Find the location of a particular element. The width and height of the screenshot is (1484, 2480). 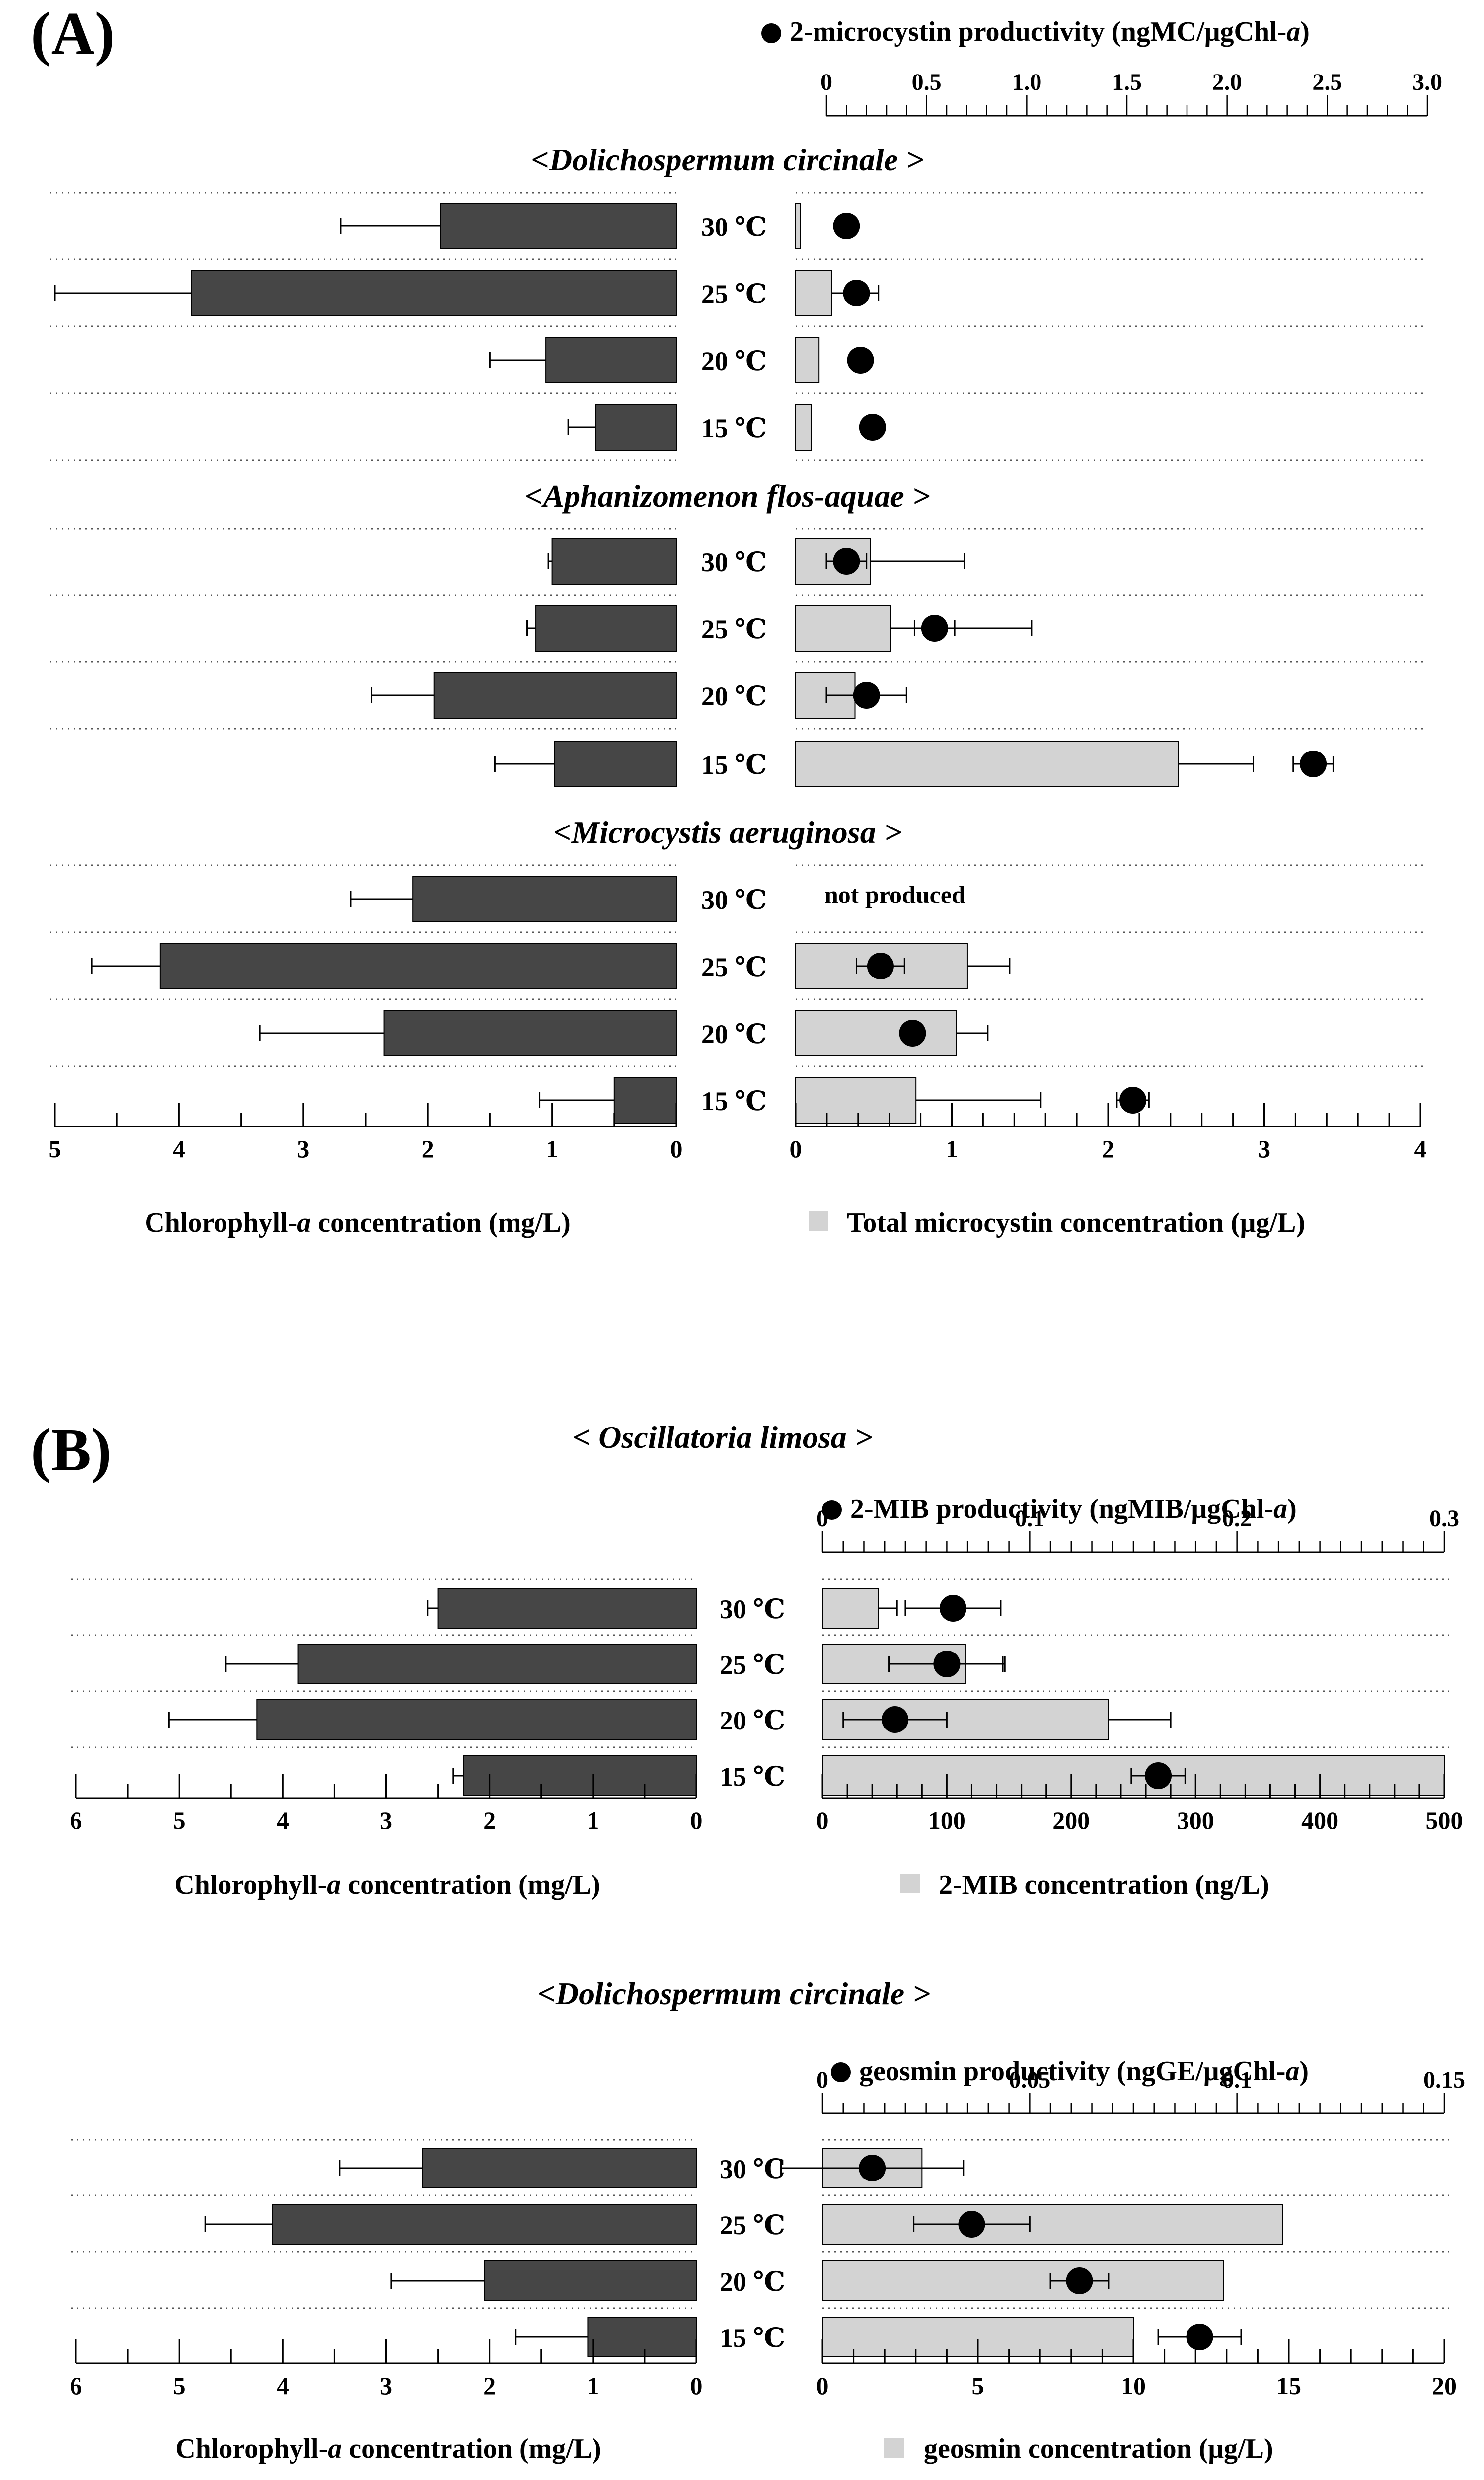

species-title-dolichospermum-b: <Dolichospermum circinale > is located at coordinates (733, 1993).